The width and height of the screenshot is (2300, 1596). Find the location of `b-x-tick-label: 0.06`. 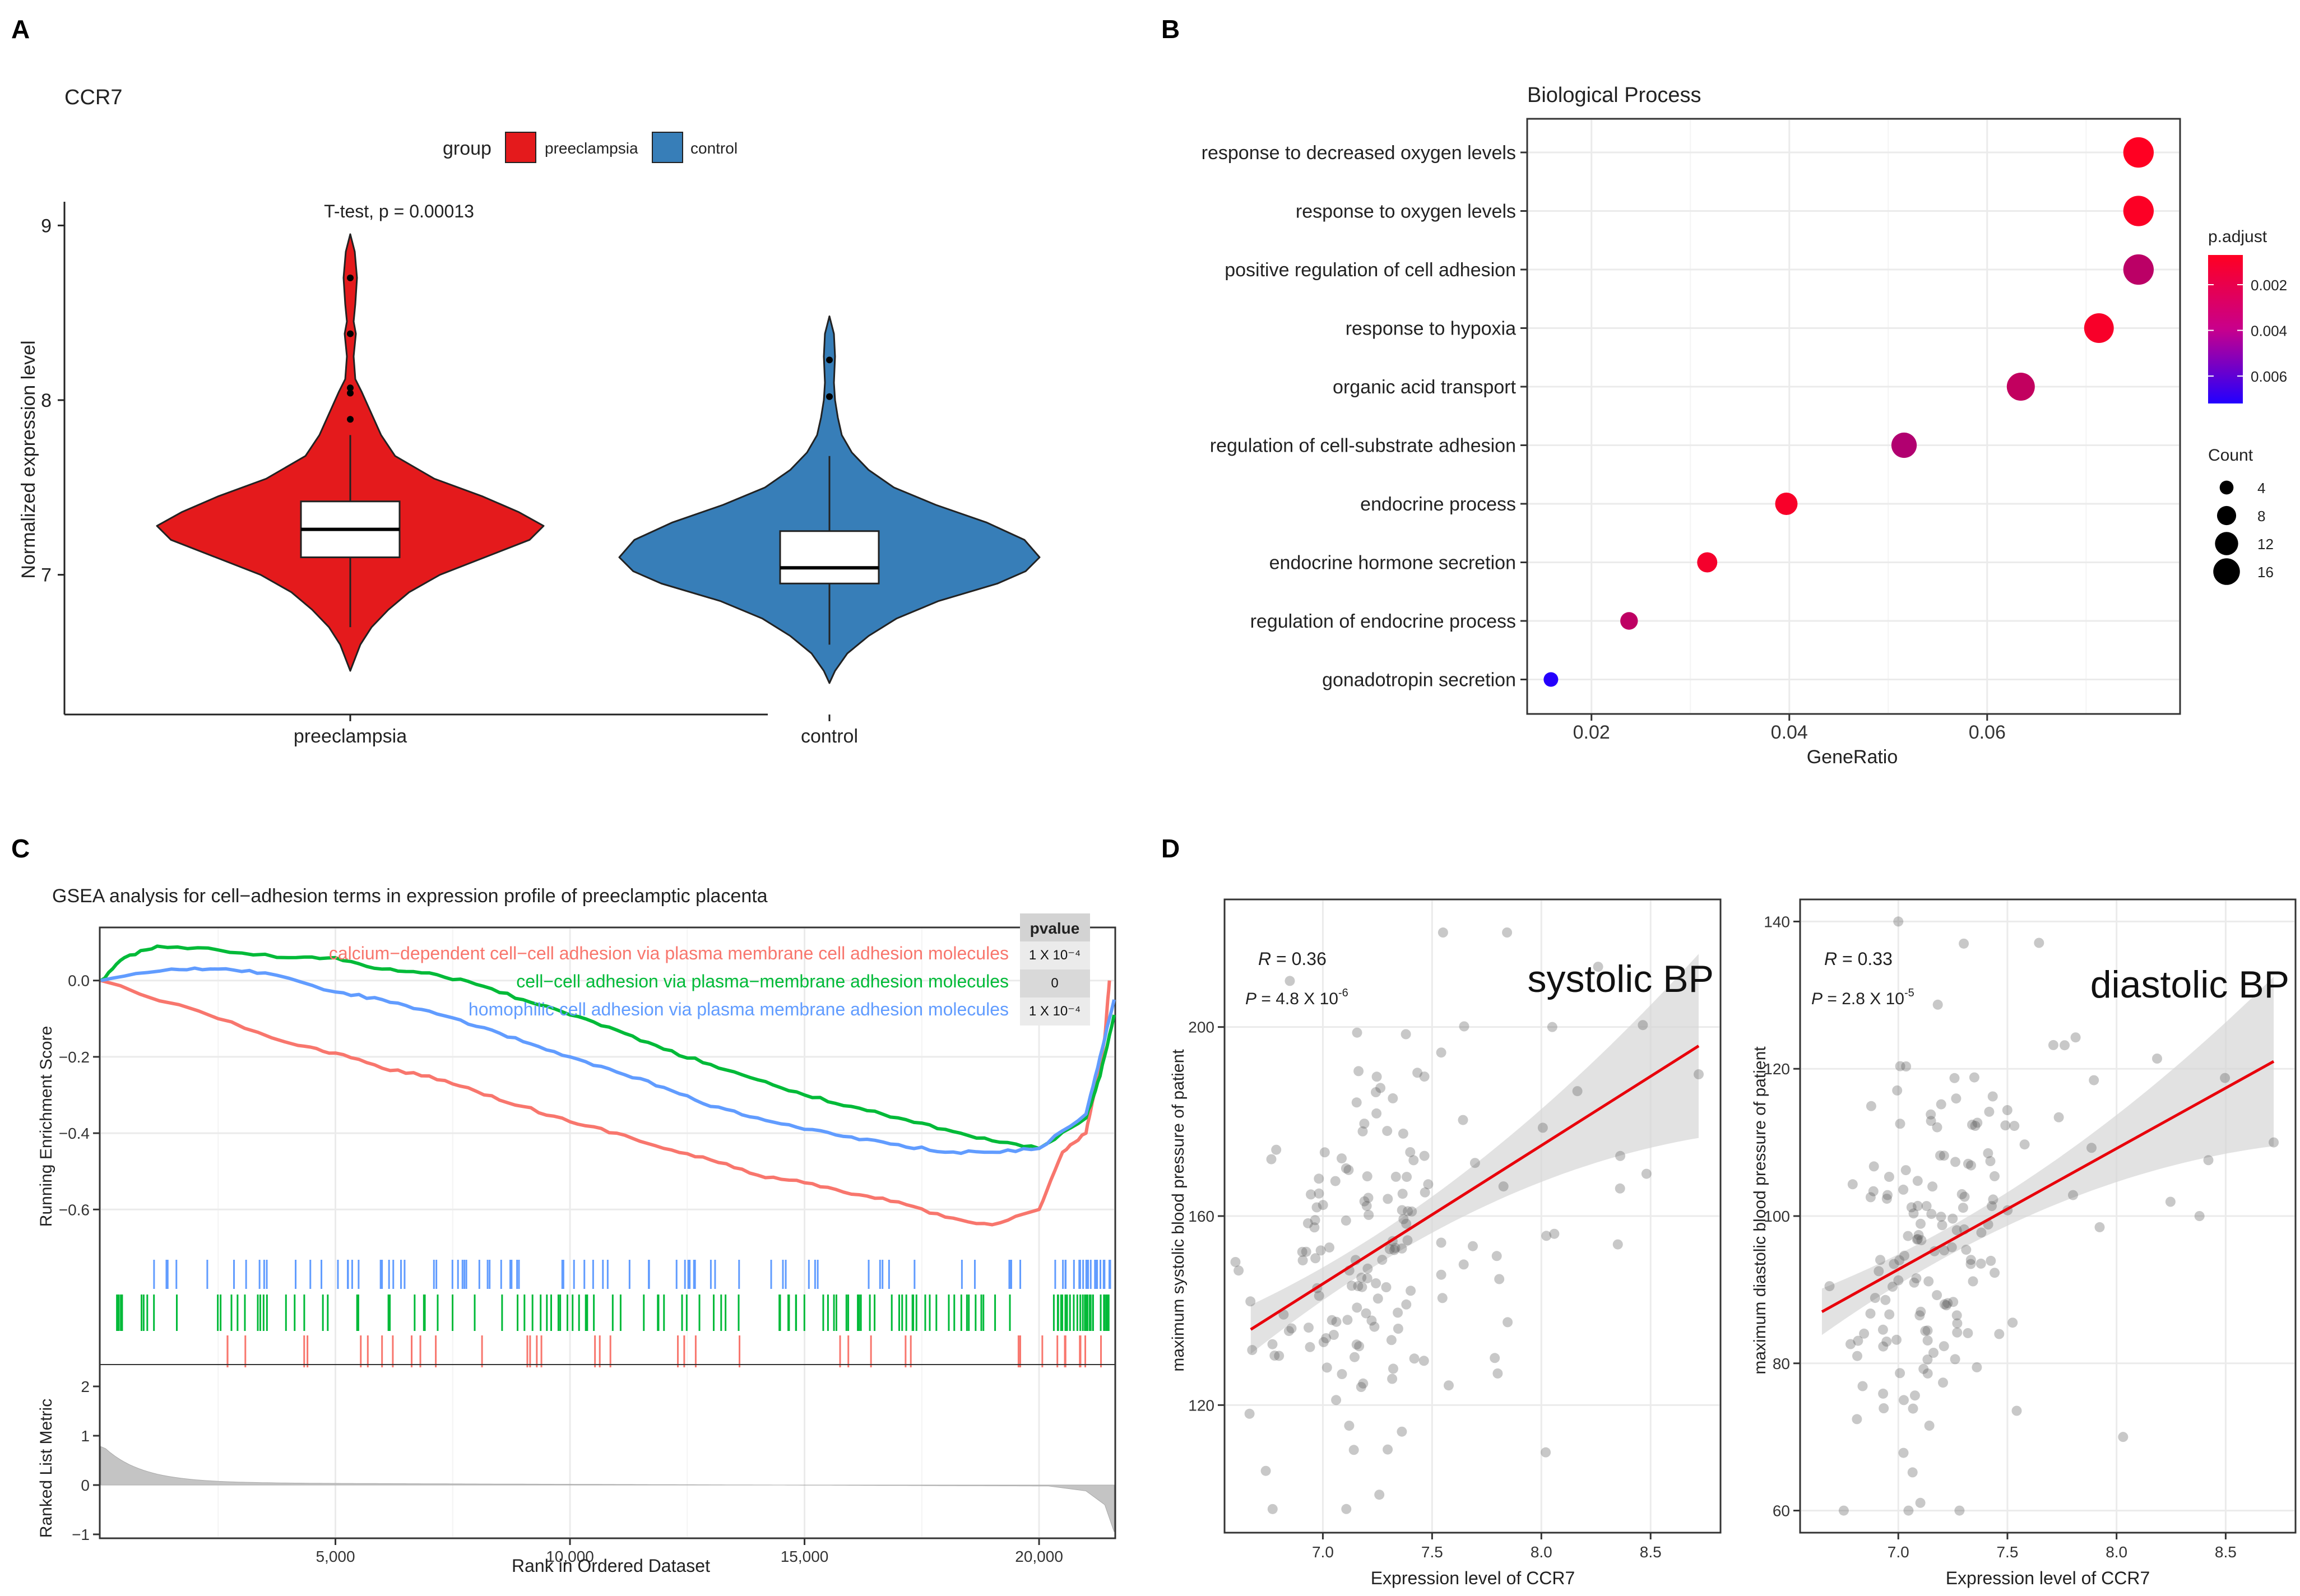

b-x-tick-label: 0.06 is located at coordinates (1988, 732).